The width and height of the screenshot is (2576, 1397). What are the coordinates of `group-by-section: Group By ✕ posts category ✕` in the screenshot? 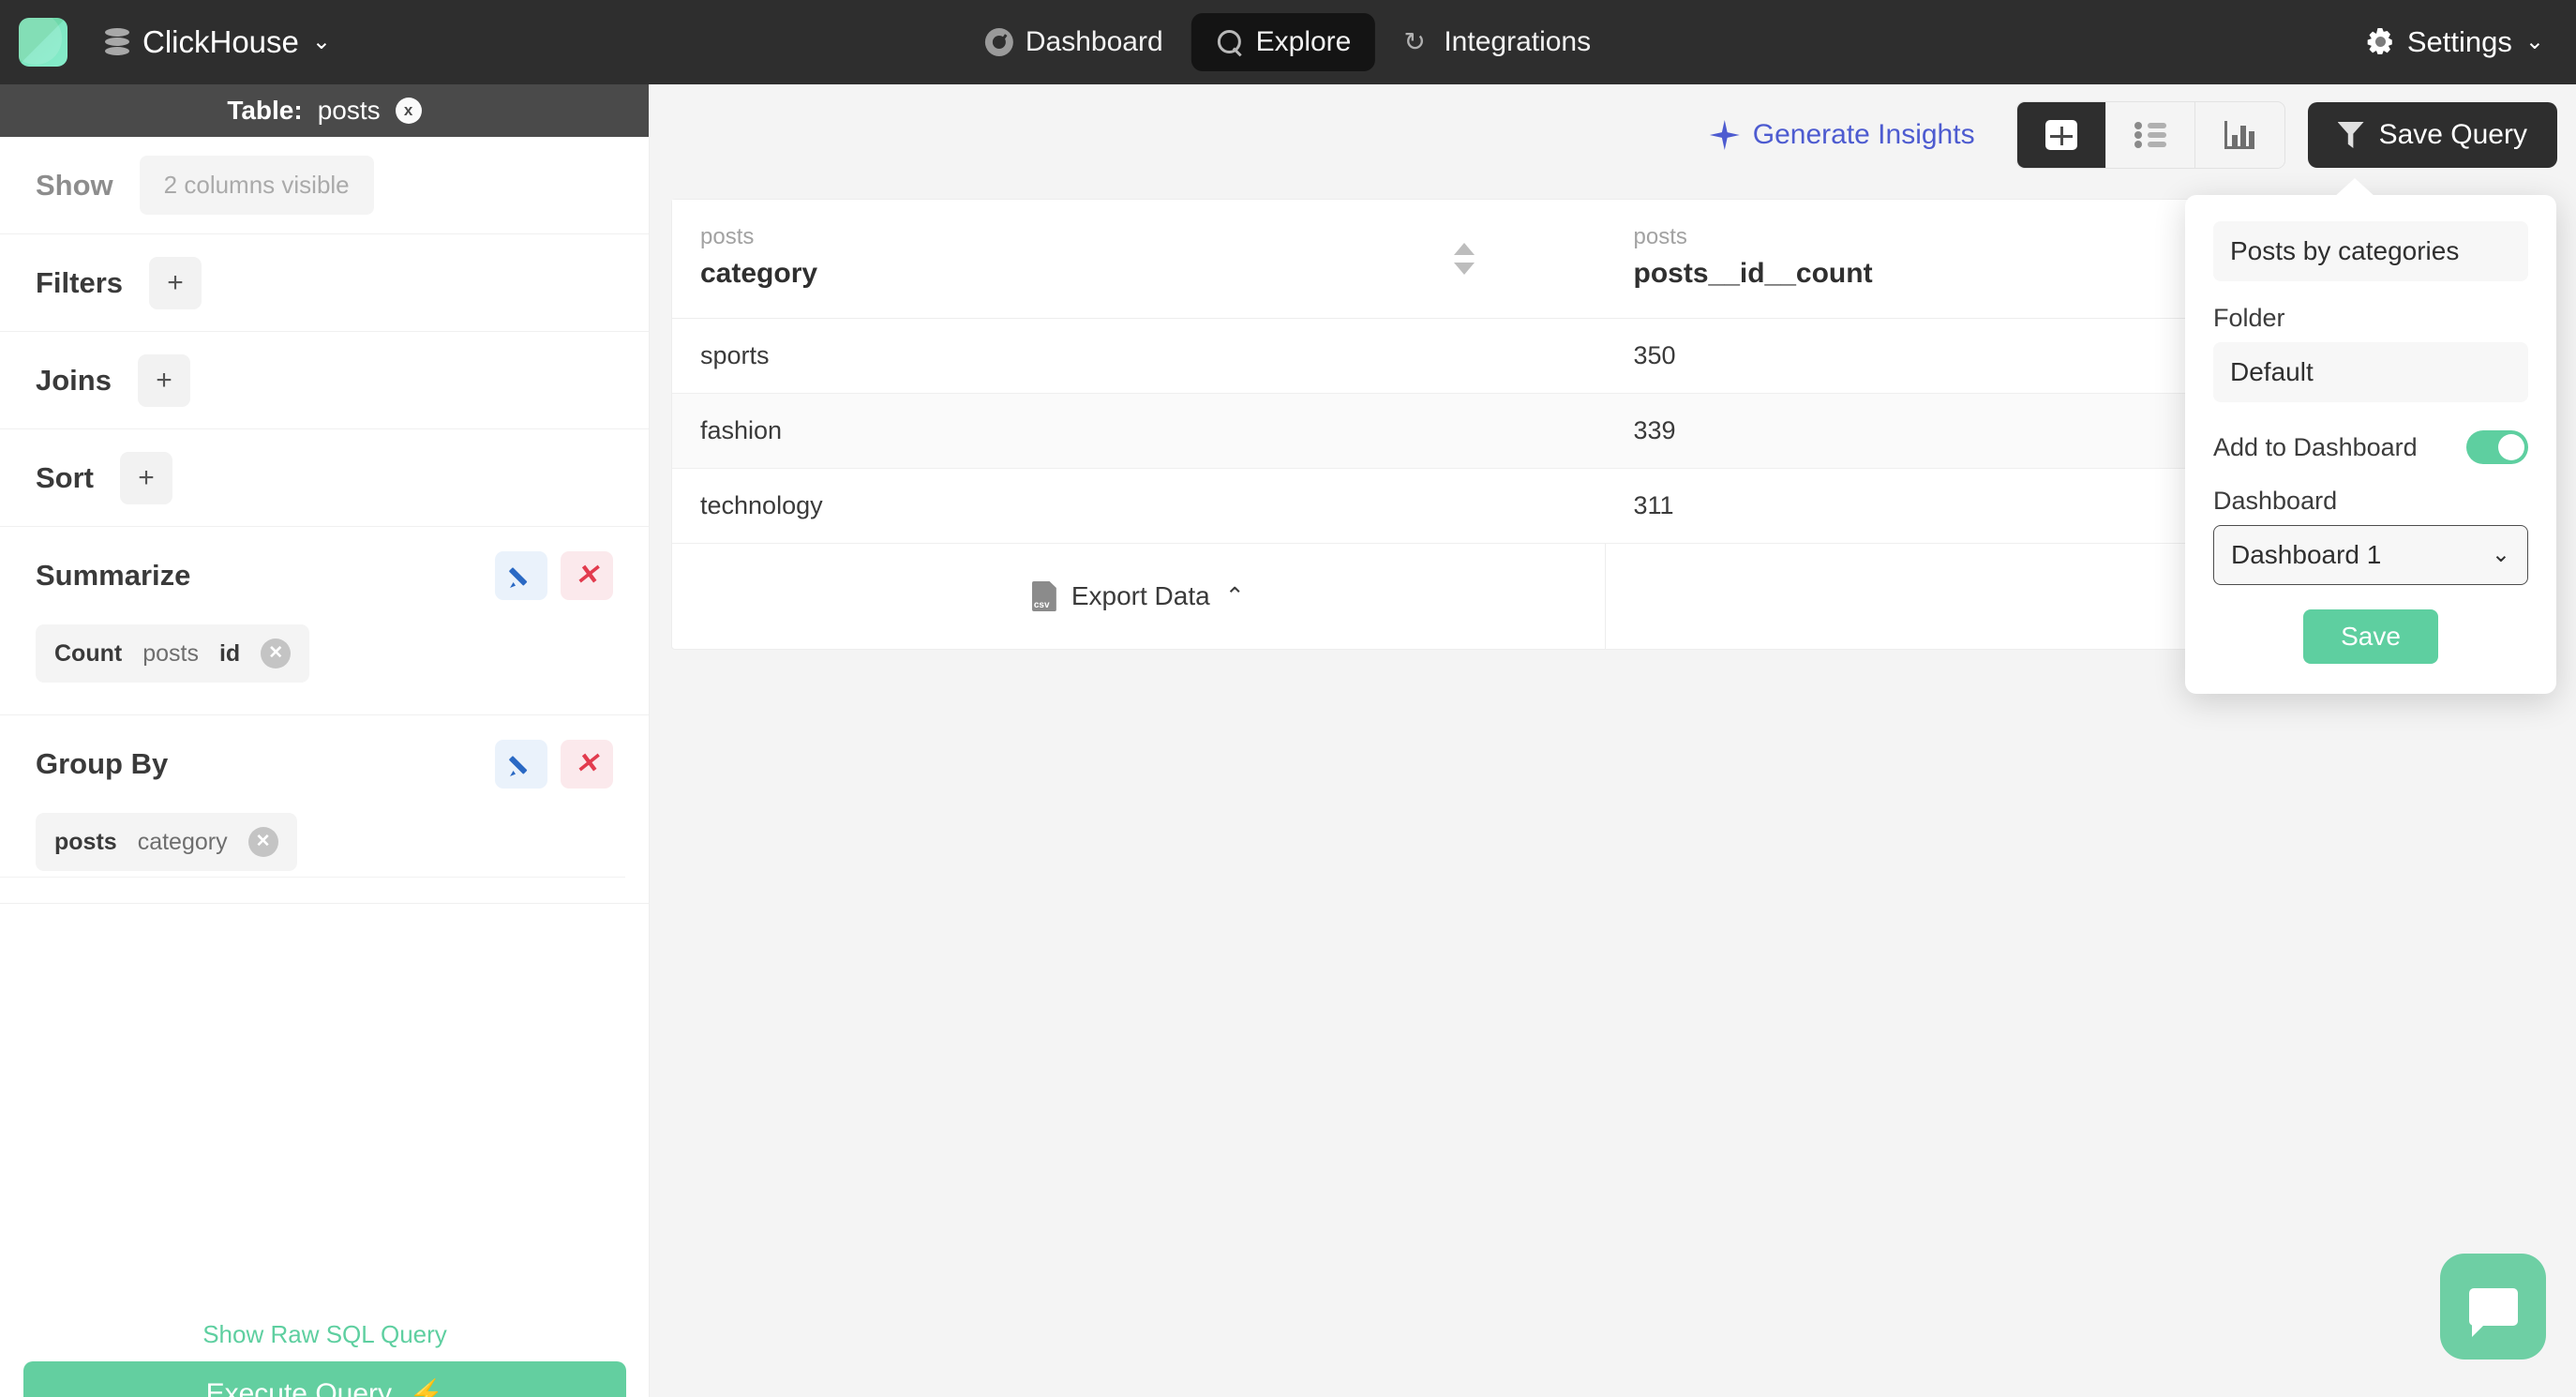 It's located at (324, 809).